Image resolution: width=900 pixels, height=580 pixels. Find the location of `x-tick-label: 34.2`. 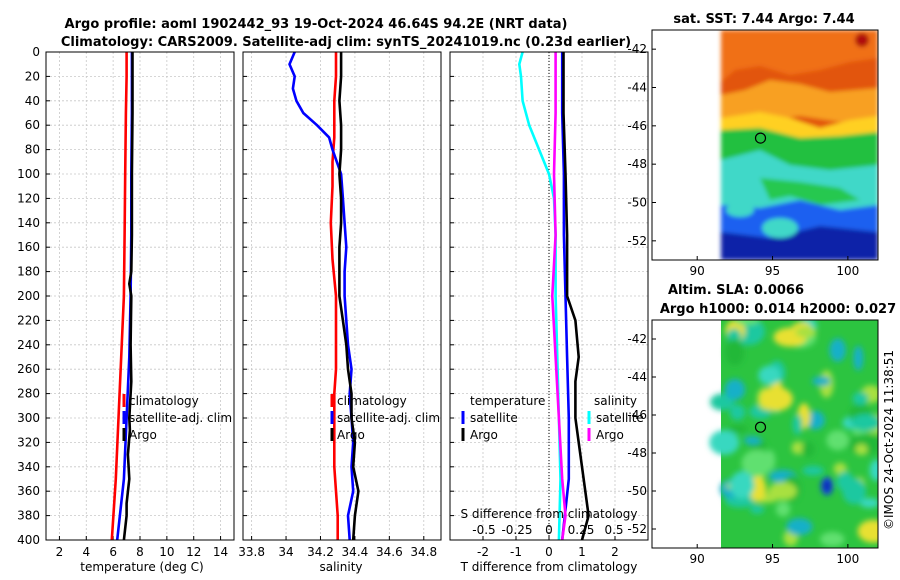

x-tick-label: 34.2 is located at coordinates (320, 552).